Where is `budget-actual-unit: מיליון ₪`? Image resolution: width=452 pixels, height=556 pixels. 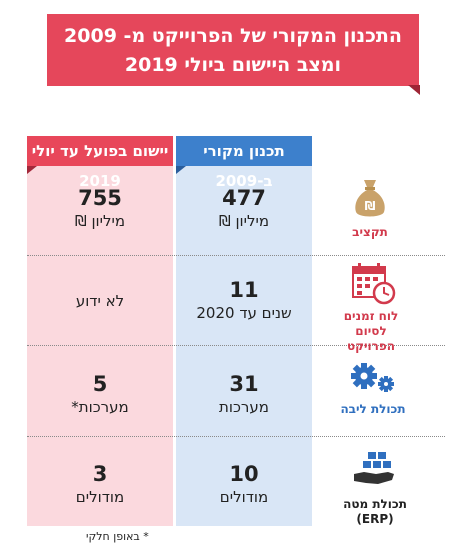 budget-actual-unit: מיליון ₪ is located at coordinates (100, 221).